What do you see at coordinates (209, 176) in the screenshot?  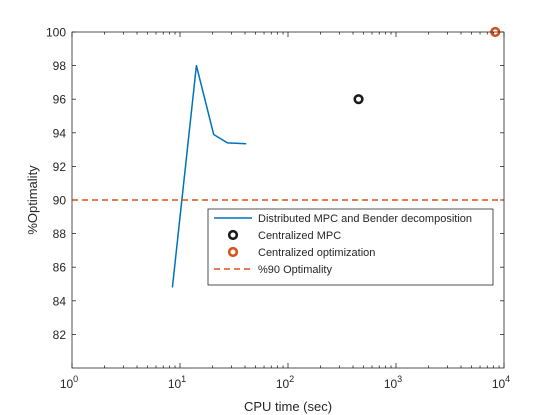 I see `series-line-distributed-mpc` at bounding box center [209, 176].